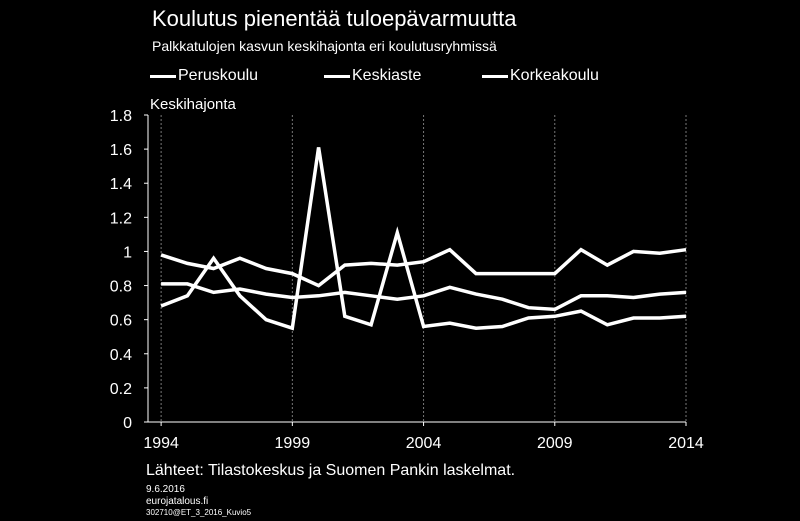  Describe the element at coordinates (387, 75) in the screenshot. I see `legend-label-keskiaste: Keskiaste` at that location.